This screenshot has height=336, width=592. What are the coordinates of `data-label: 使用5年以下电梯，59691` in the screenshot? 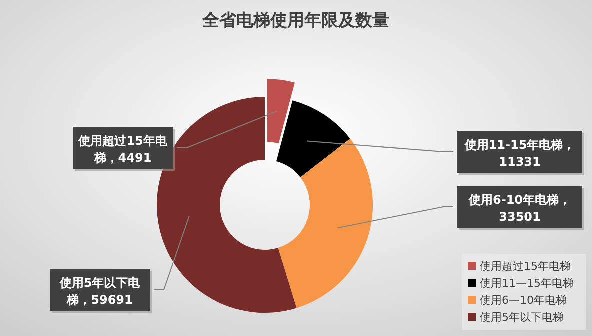 It's located at (100, 291).